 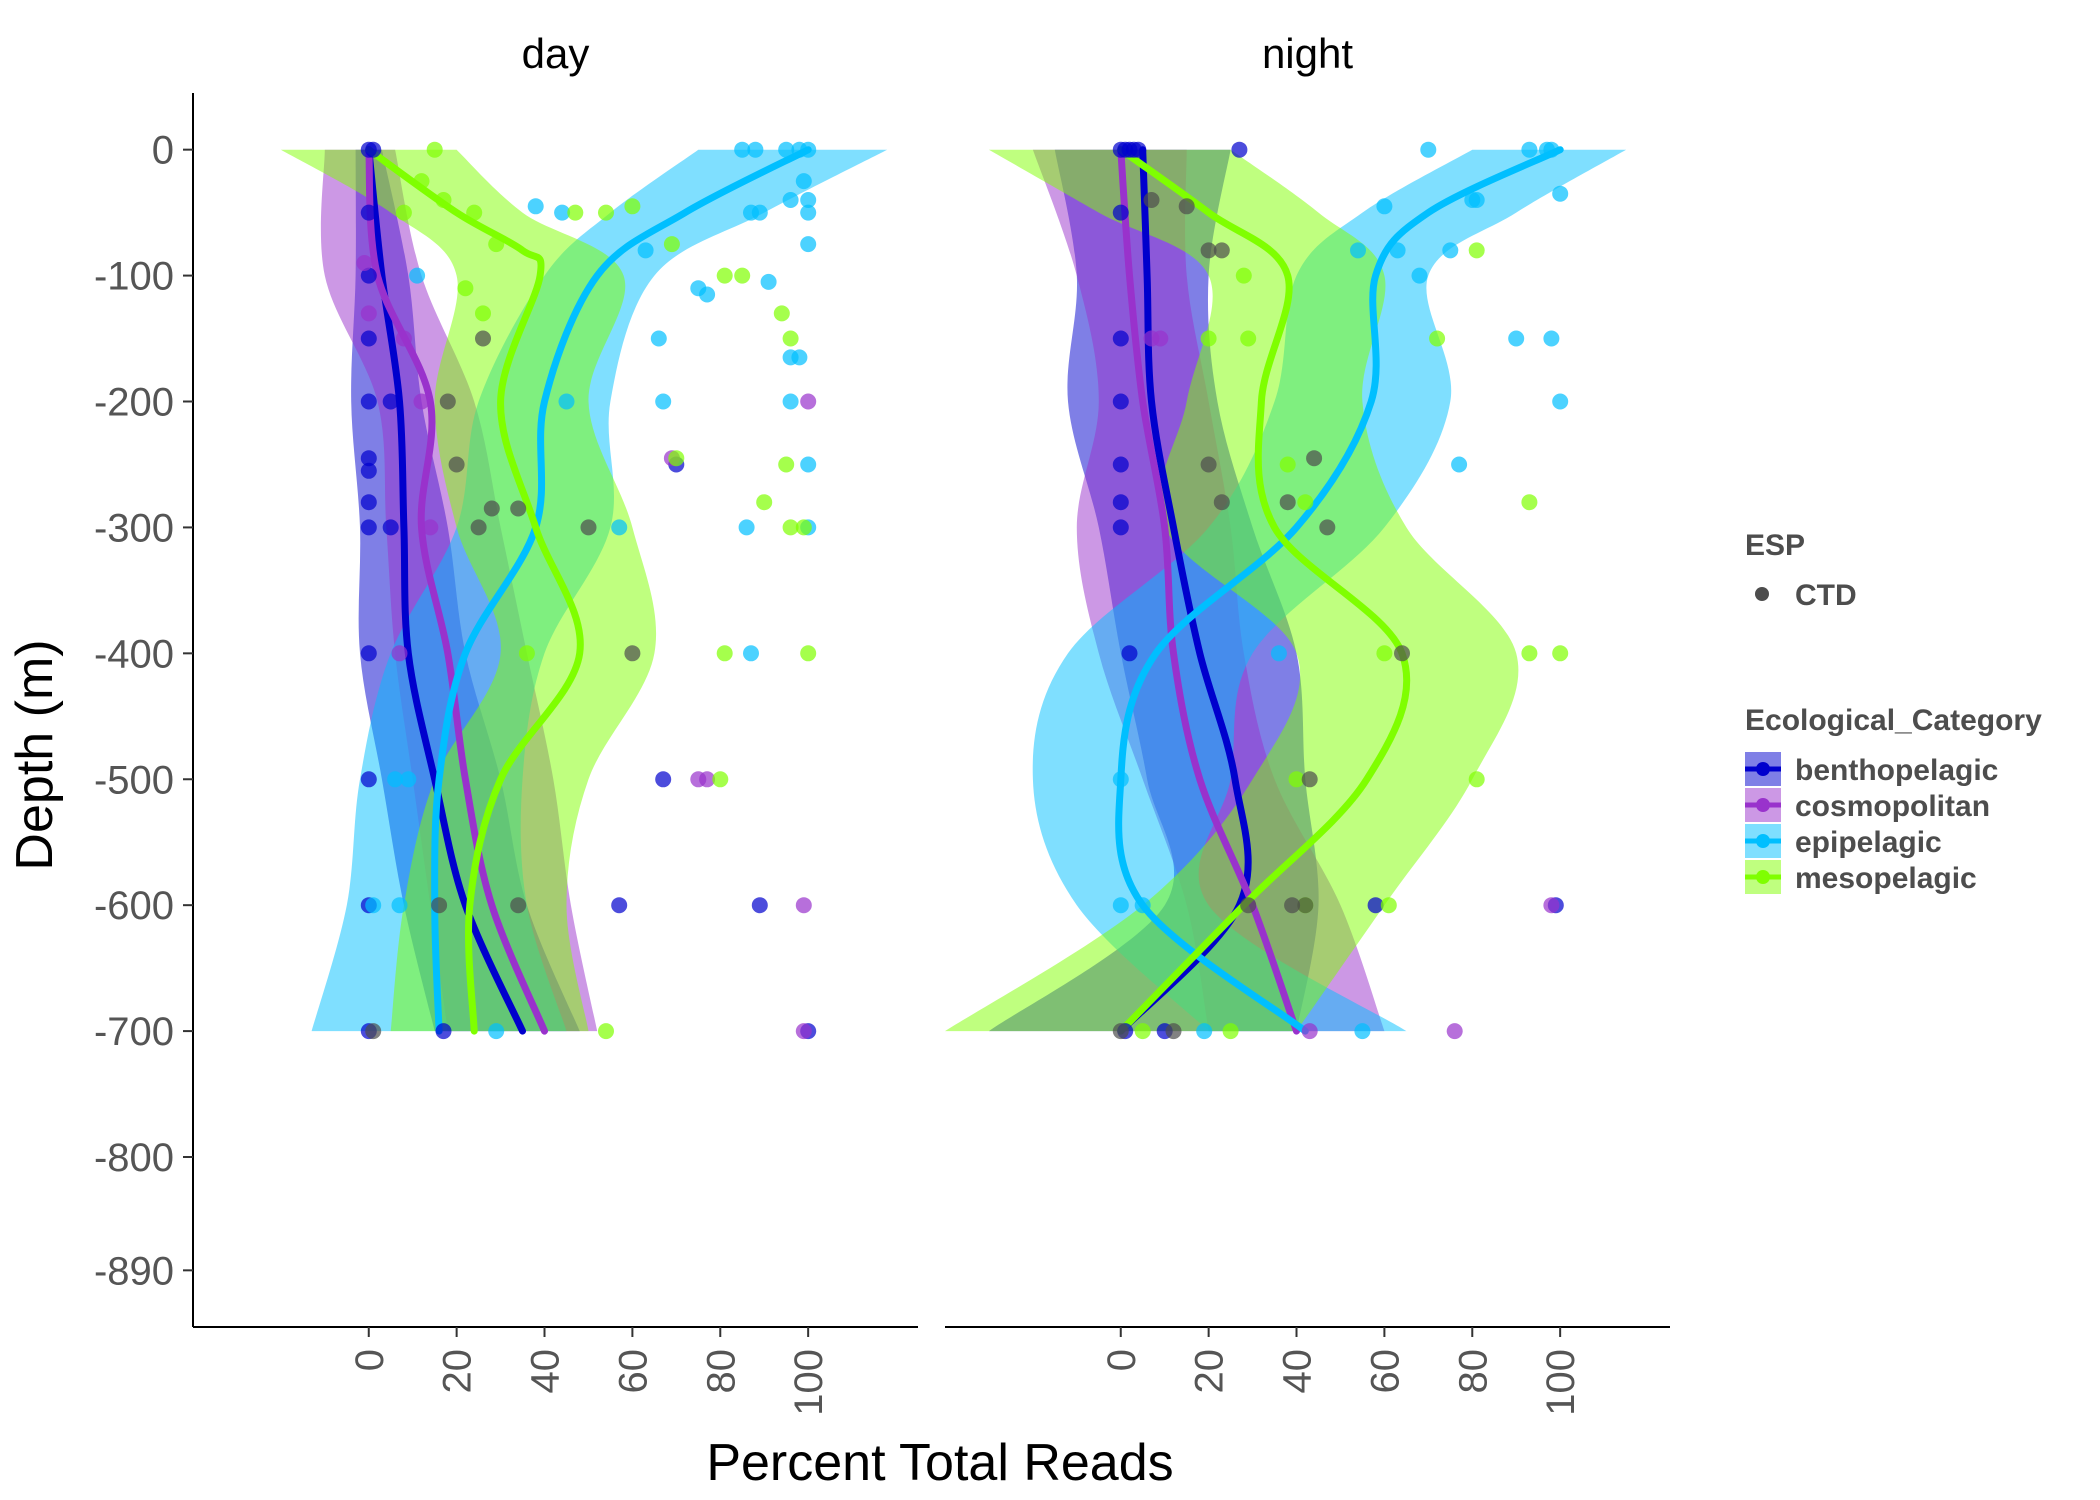 What do you see at coordinates (1210, 1371) in the screenshot?
I see `x-tick-label-night-20: 20` at bounding box center [1210, 1371].